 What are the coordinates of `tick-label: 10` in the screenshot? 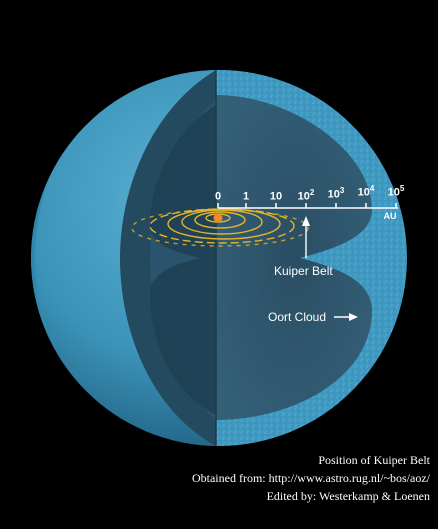 It's located at (276, 196).